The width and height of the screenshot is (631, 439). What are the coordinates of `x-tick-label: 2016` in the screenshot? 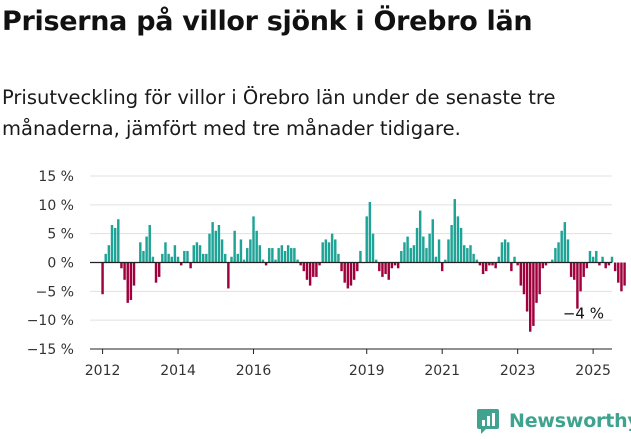 It's located at (254, 371).